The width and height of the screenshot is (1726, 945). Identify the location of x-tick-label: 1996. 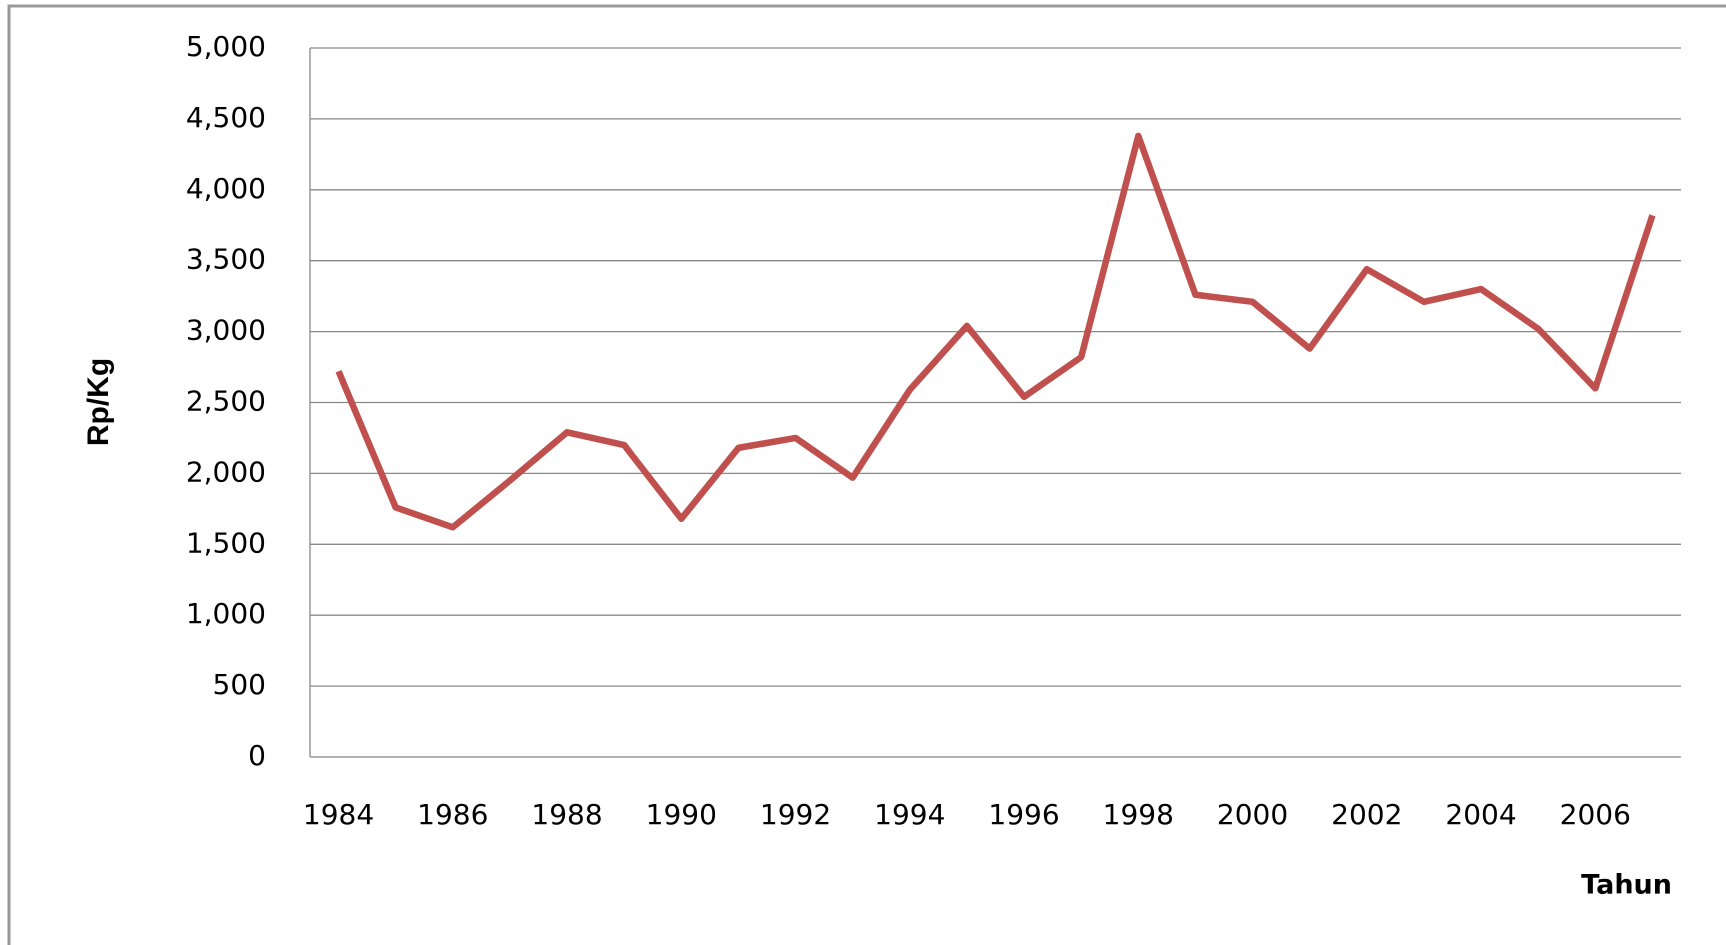
(1023, 814).